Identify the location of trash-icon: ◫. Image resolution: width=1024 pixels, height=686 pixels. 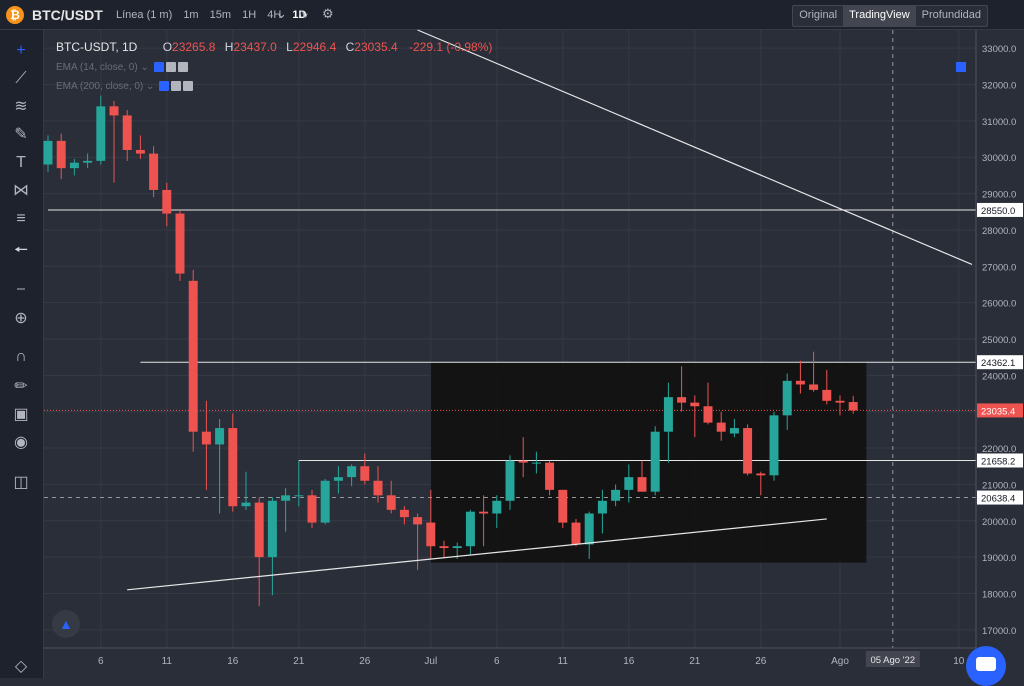
(21, 482).